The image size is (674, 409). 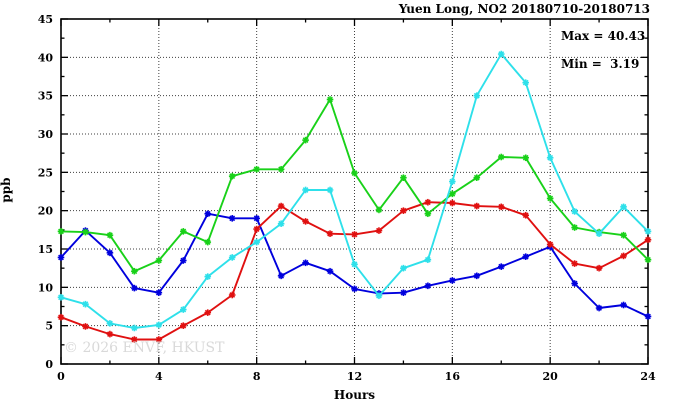 I want to click on x-tick-label: 8, so click(x=257, y=376).